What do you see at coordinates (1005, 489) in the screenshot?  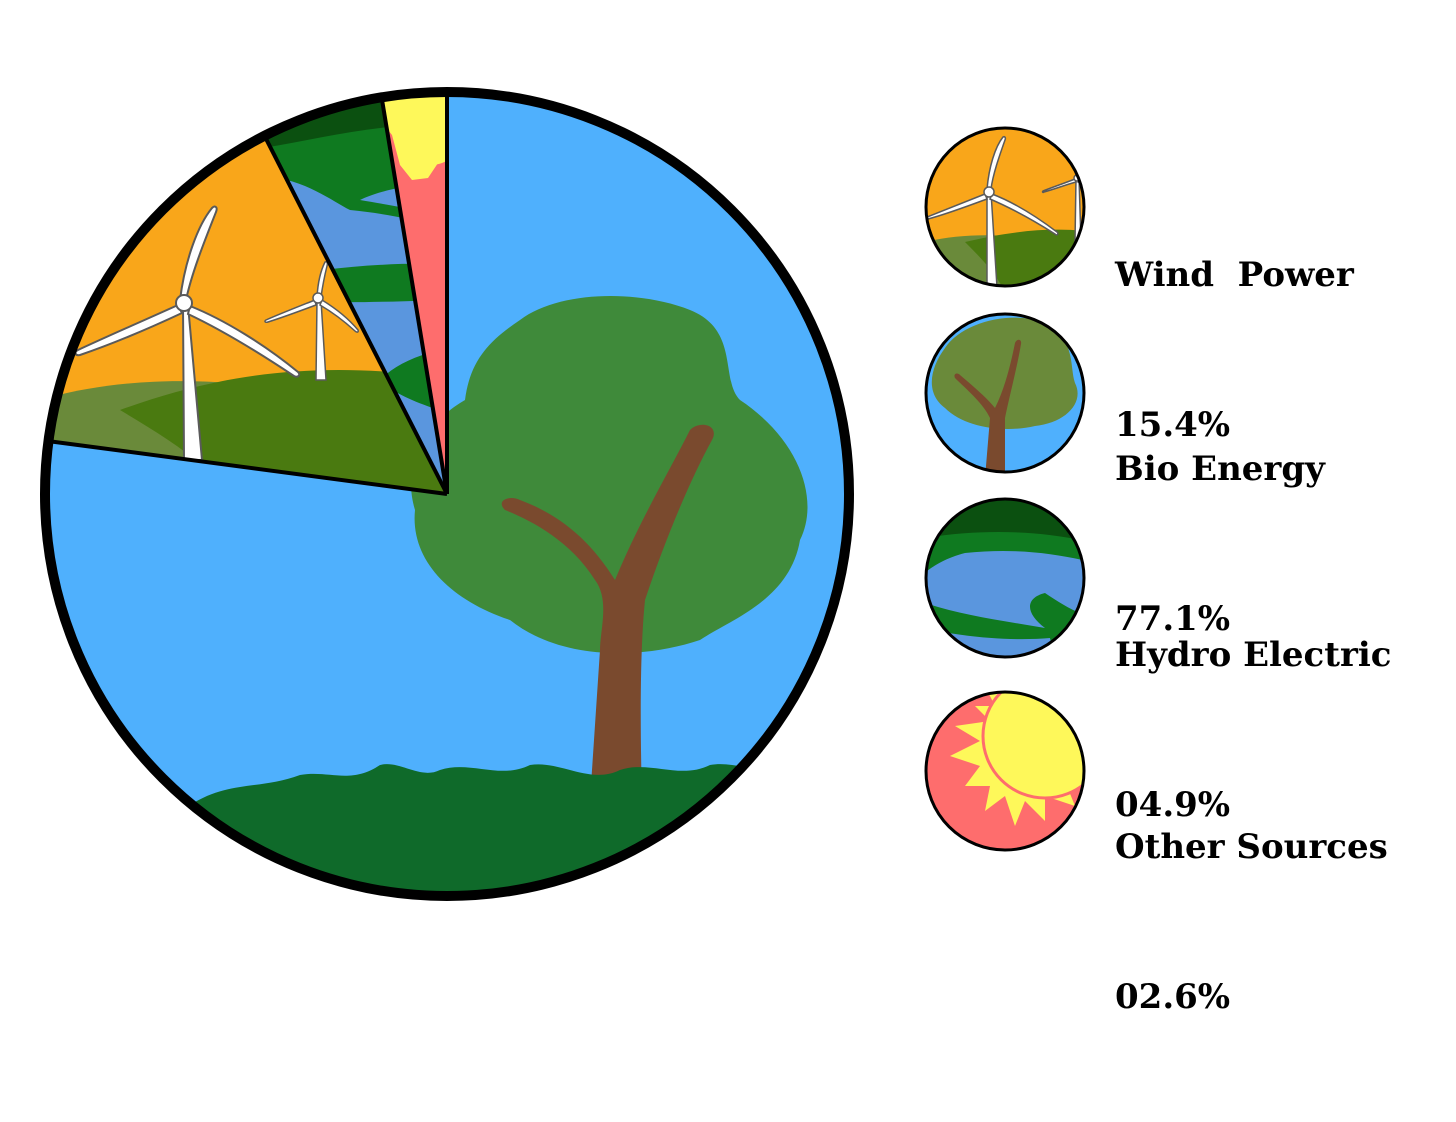 I see `legend-icons` at bounding box center [1005, 489].